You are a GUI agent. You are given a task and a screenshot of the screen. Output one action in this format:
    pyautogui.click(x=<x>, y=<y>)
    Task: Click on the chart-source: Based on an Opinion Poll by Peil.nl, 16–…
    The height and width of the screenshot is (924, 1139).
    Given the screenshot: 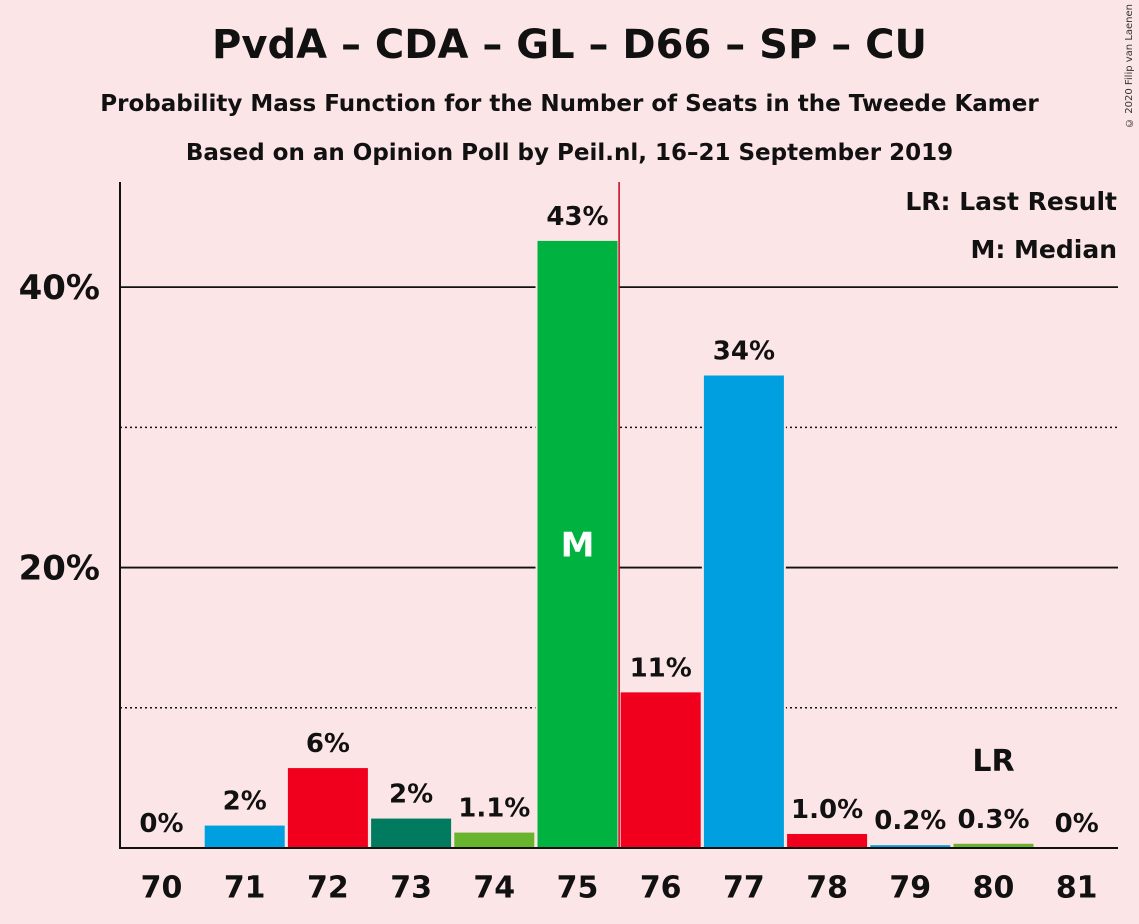 What is the action you would take?
    pyautogui.click(x=569, y=153)
    